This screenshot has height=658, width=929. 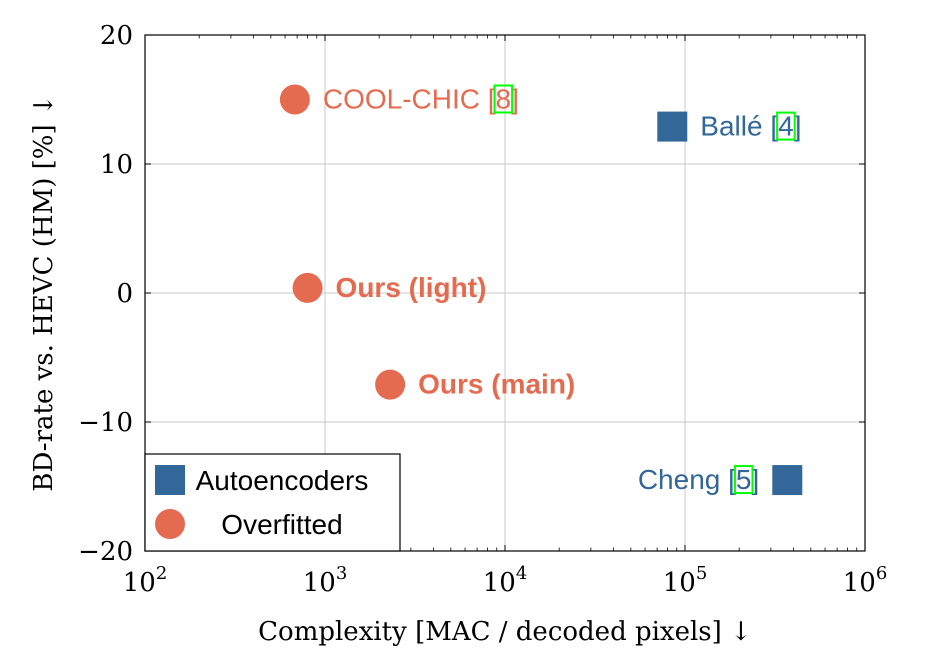 I want to click on y-tick-label: −20, so click(x=105, y=552).